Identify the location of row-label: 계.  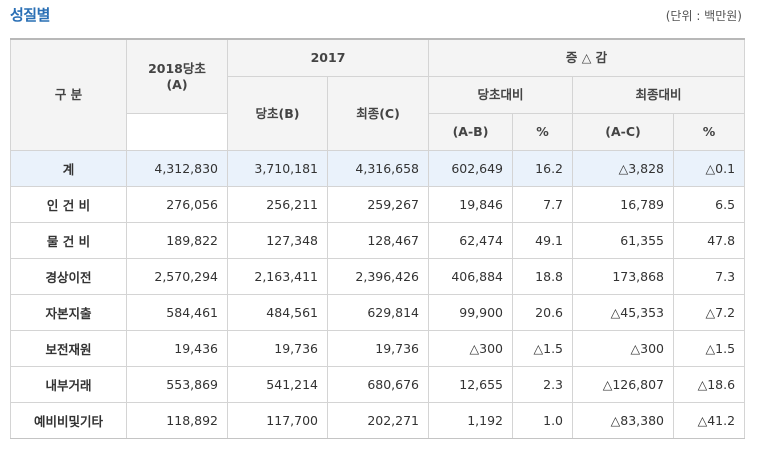
(68, 168).